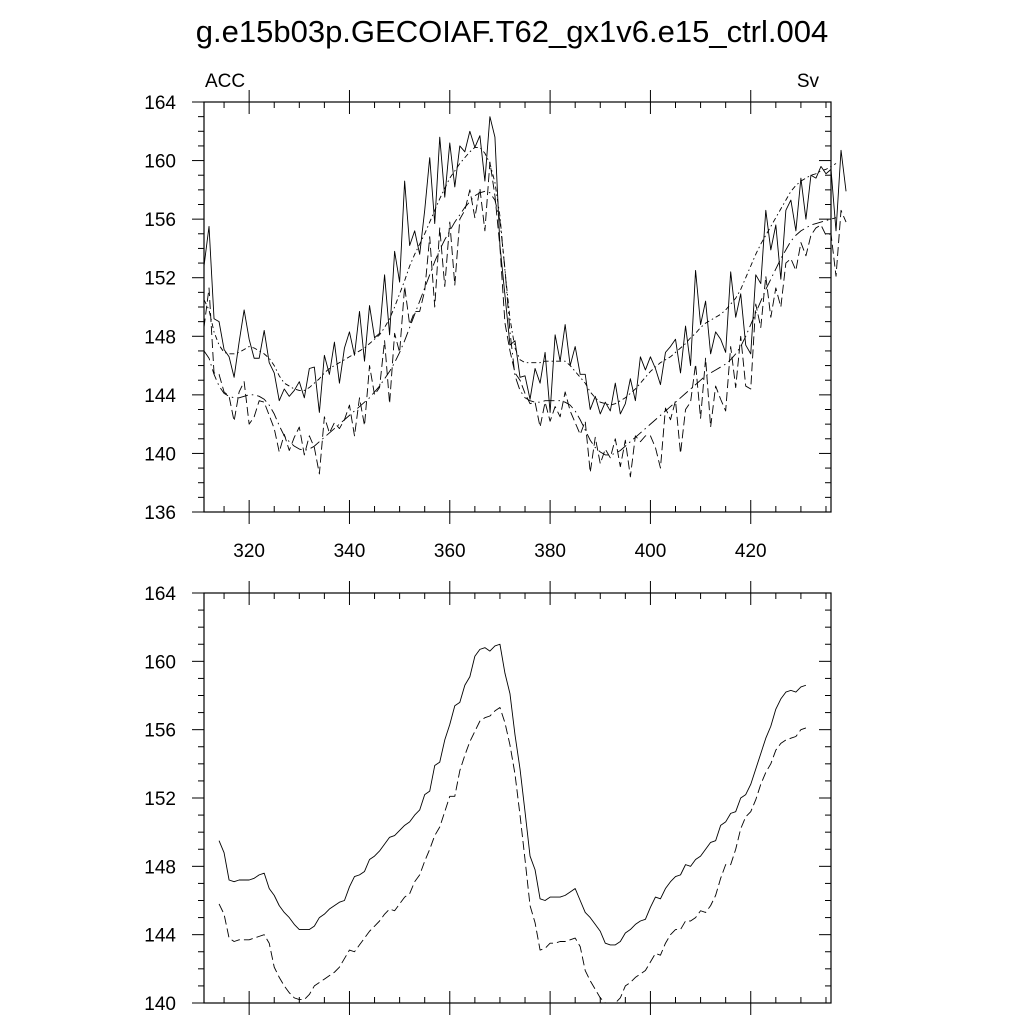  I want to click on bottom-y-tick-label: 148, so click(160, 867).